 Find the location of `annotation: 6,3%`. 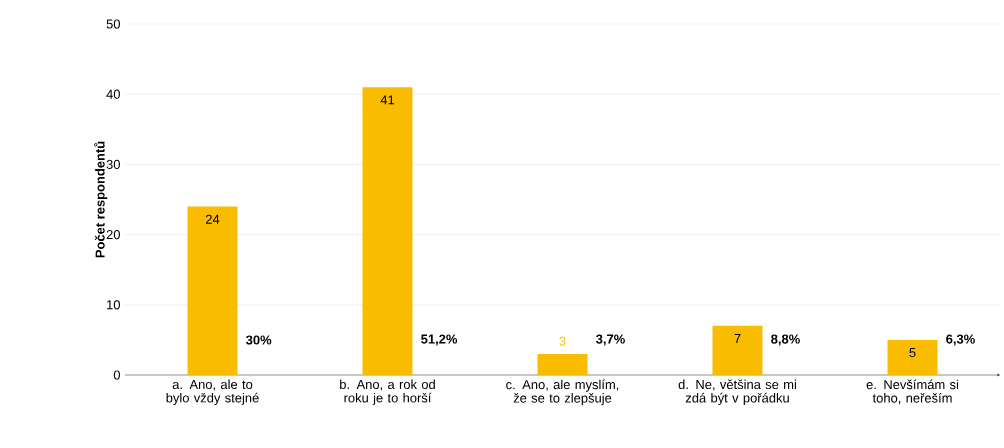

annotation: 6,3% is located at coordinates (960, 340).